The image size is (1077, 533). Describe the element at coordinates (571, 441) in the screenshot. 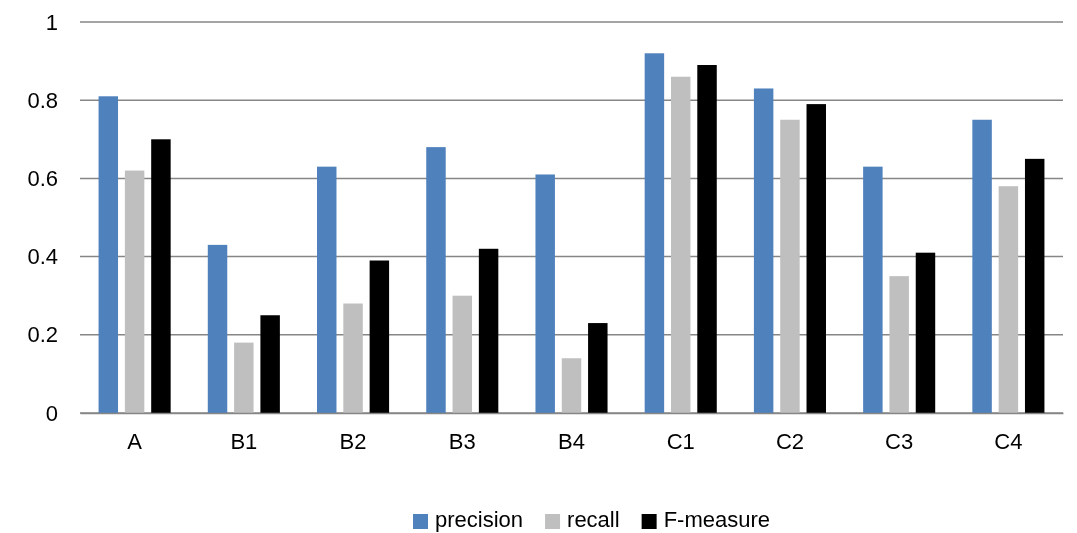

I see `x-tick-label: B4` at that location.